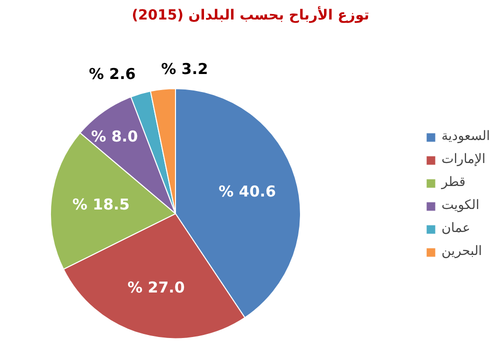 The height and width of the screenshot is (360, 500). What do you see at coordinates (251, 15) in the screenshot?
I see `chart-title: توزع الأرباح بحسب البلدان (2015)` at bounding box center [251, 15].